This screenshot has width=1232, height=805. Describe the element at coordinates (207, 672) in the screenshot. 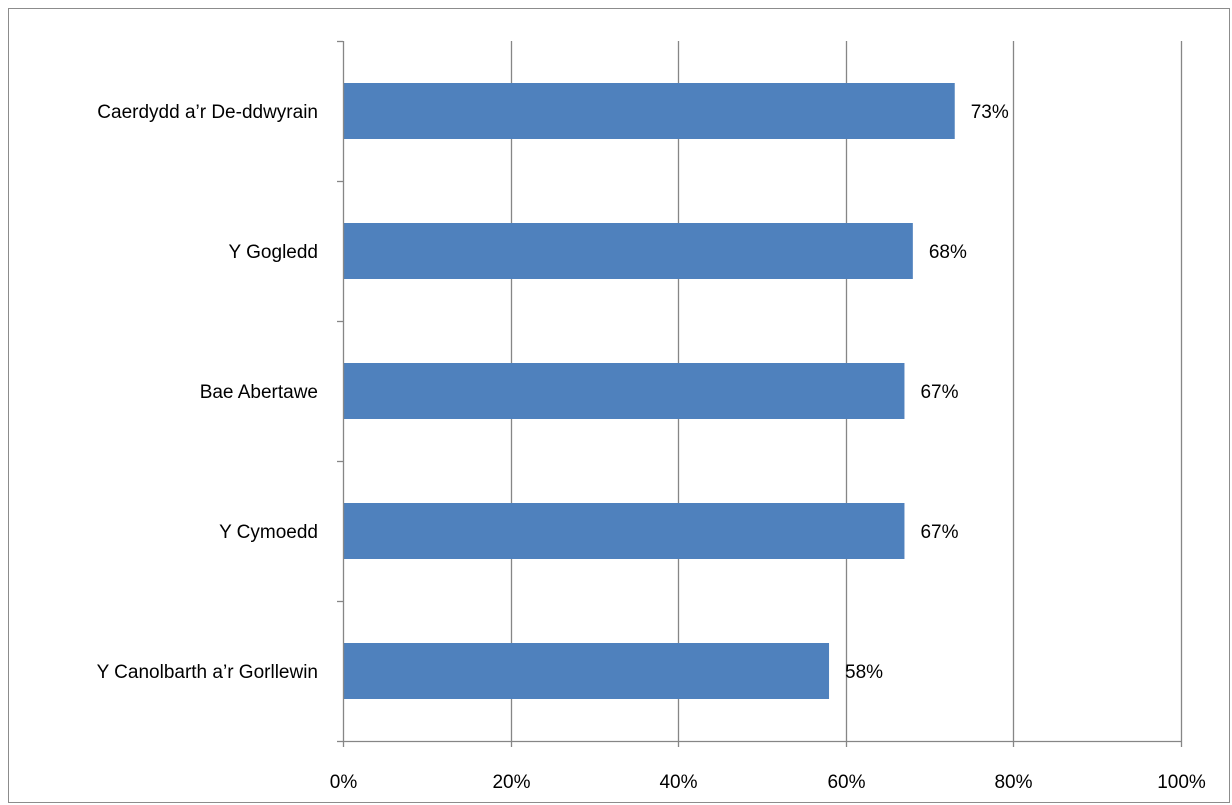

I see `category-label: Y Canolbarth a’r Gorllewin` at that location.